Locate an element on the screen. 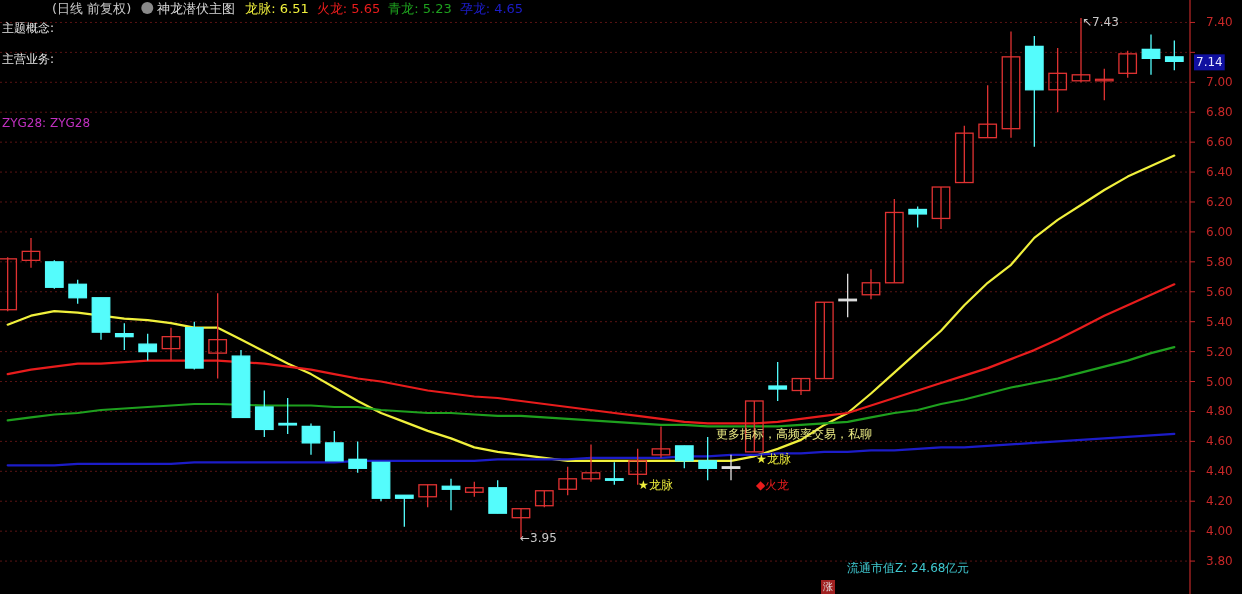 The height and width of the screenshot is (594, 1242). y-tick-label: 3.80 is located at coordinates (1219, 561).